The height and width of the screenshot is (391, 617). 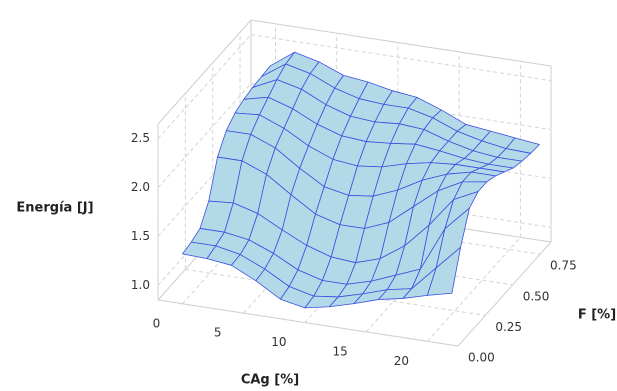 I want to click on z-tick-label: 1.5, so click(x=140, y=236).